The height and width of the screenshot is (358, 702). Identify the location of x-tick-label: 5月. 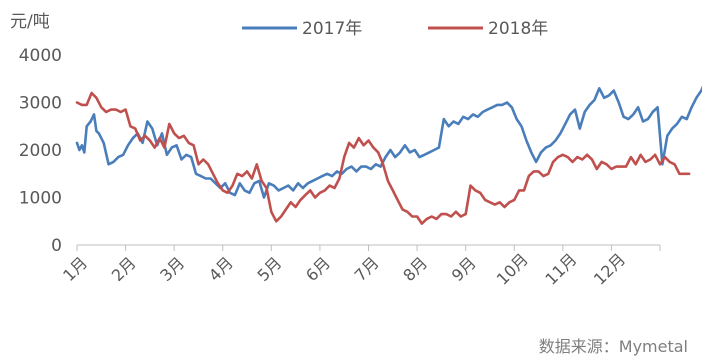
(269, 269).